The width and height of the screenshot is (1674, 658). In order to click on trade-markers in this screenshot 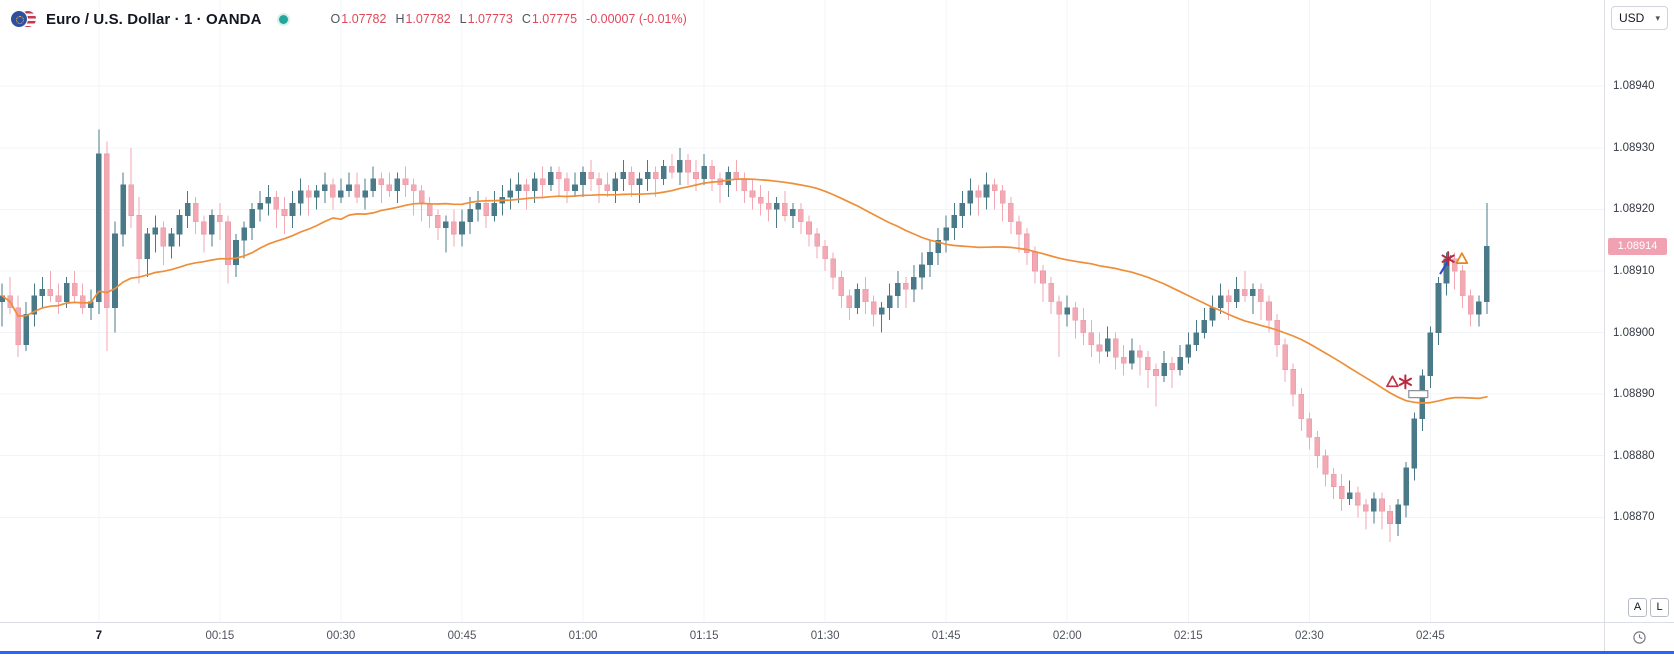, I will do `click(1427, 325)`.